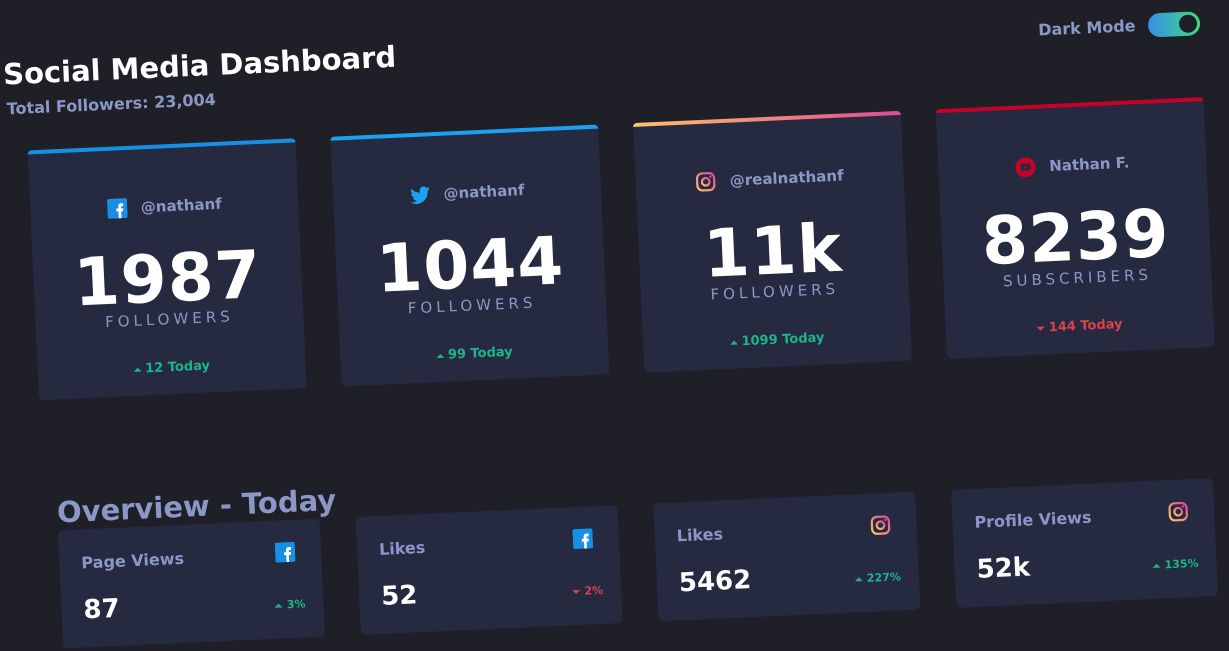  I want to click on metric-change: 3%, so click(290, 604).